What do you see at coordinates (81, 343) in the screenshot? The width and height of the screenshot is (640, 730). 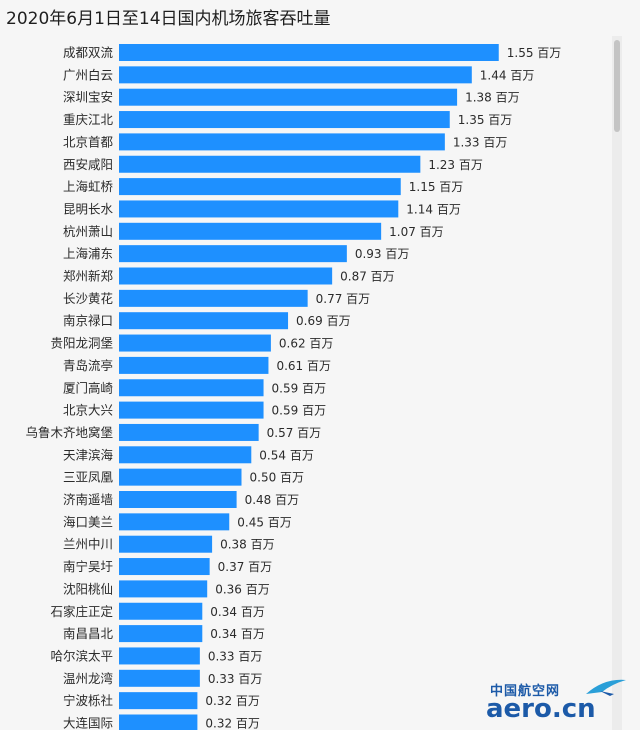 I see `category-label: 贵阳龙洞堡` at bounding box center [81, 343].